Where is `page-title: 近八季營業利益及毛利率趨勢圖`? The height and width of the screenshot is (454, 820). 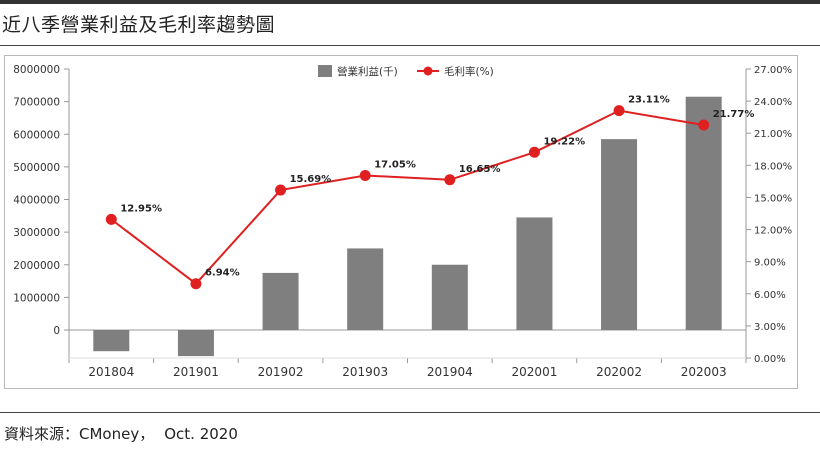
page-title: 近八季營業利益及毛利率趨勢圖 is located at coordinates (139, 25).